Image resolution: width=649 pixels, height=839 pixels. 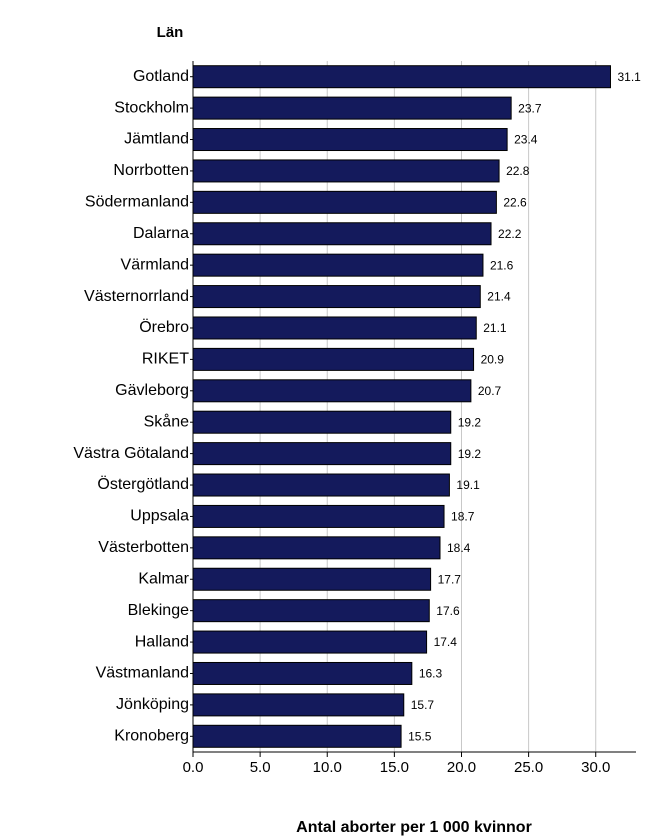 I want to click on y-tick-label: Uppsala, so click(x=159, y=516).